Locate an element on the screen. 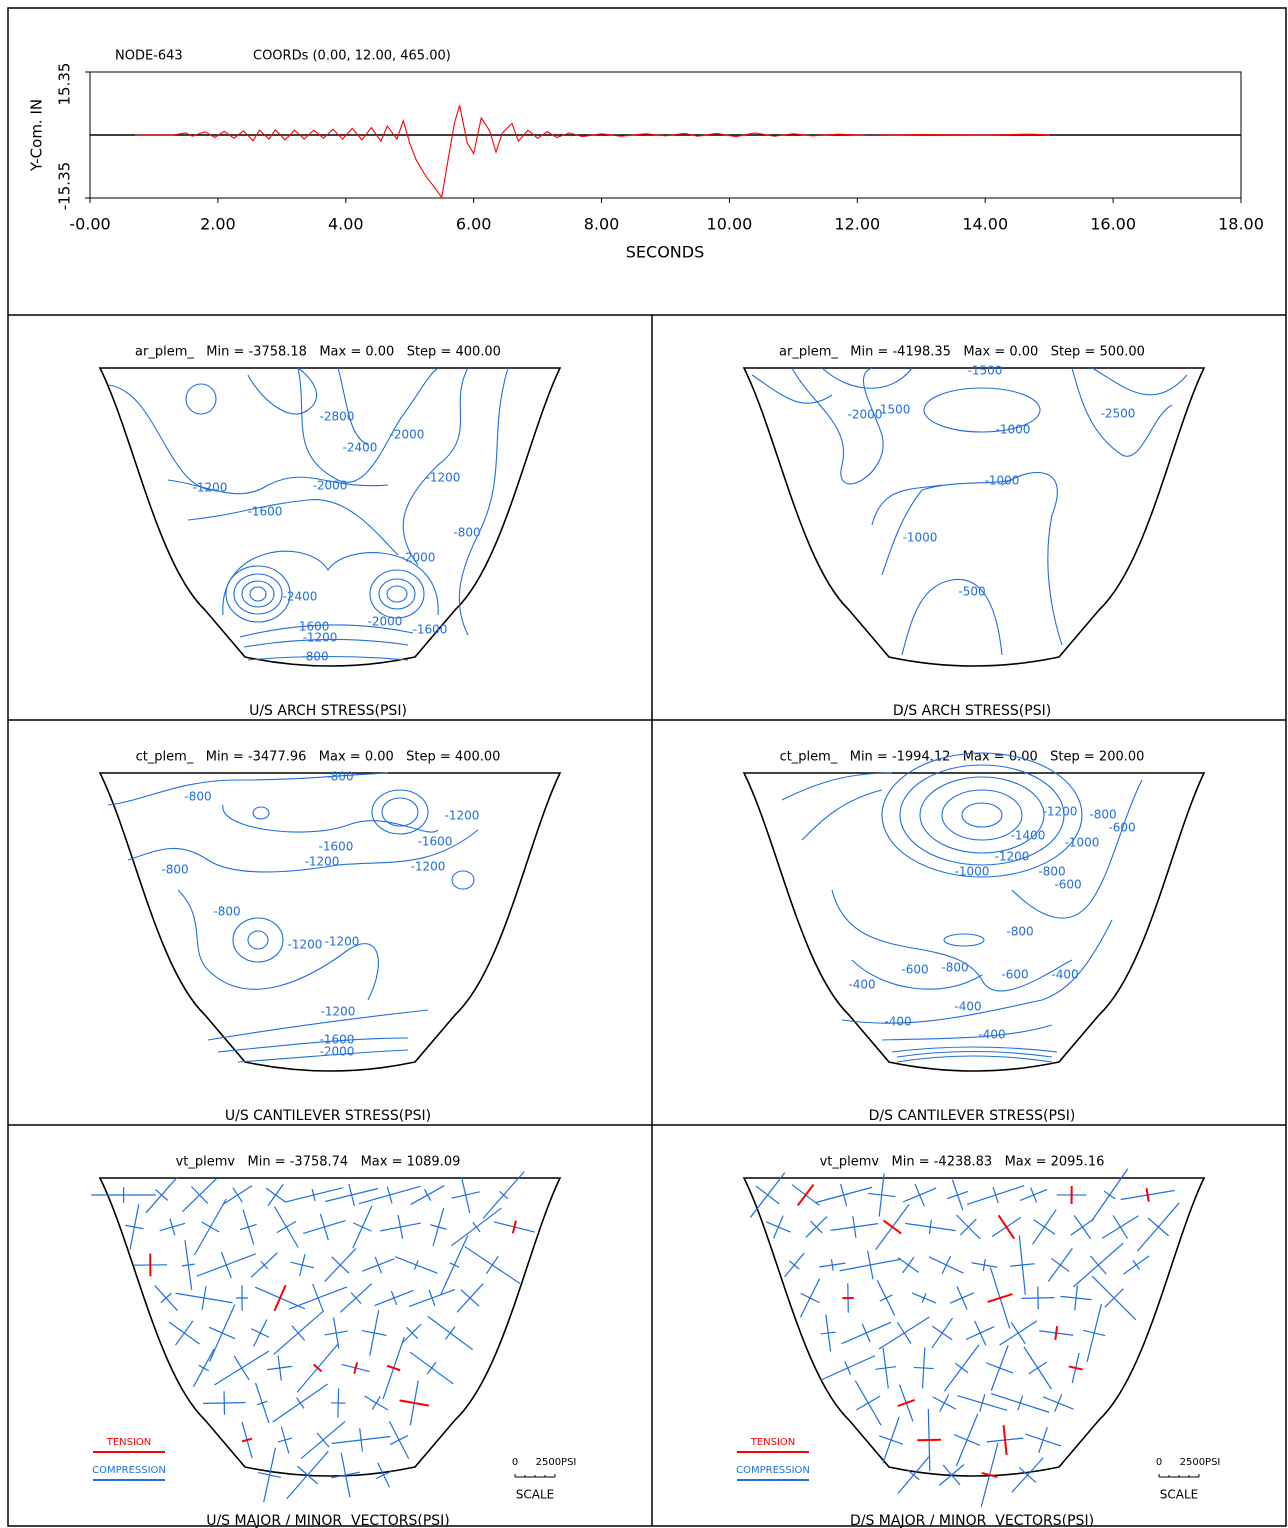  contour-label: -1400 is located at coordinates (1028, 836).